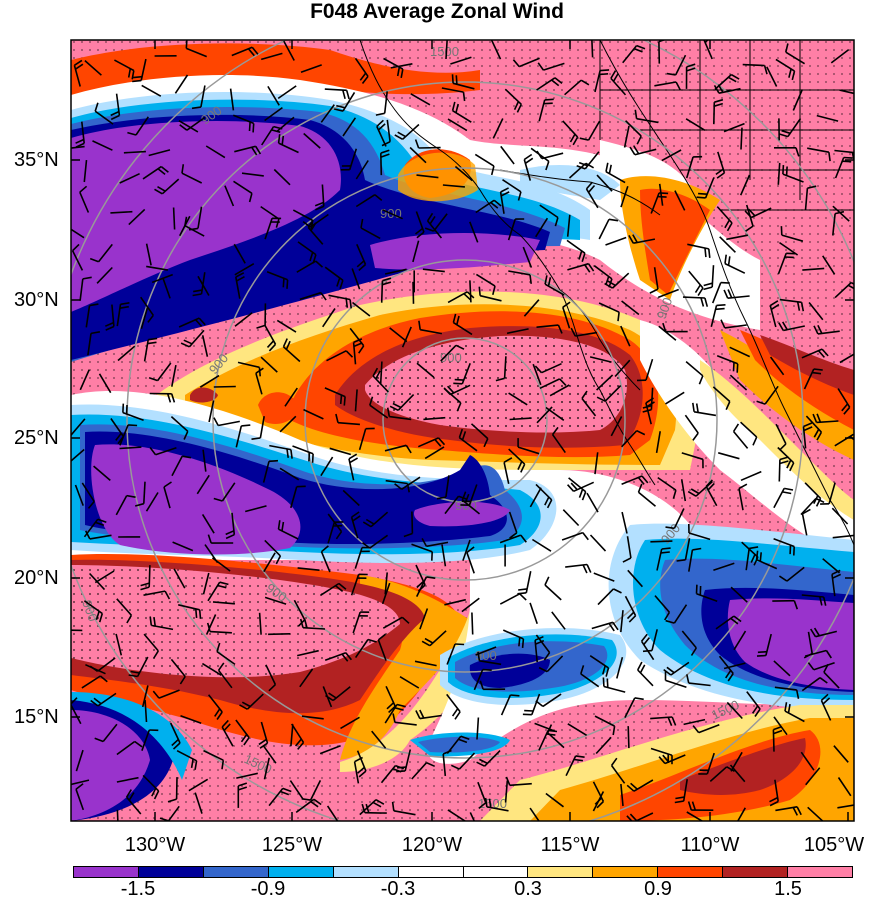 Image resolution: width=874 pixels, height=901 pixels. I want to click on lon-label-125w: 125°W, so click(292, 845).